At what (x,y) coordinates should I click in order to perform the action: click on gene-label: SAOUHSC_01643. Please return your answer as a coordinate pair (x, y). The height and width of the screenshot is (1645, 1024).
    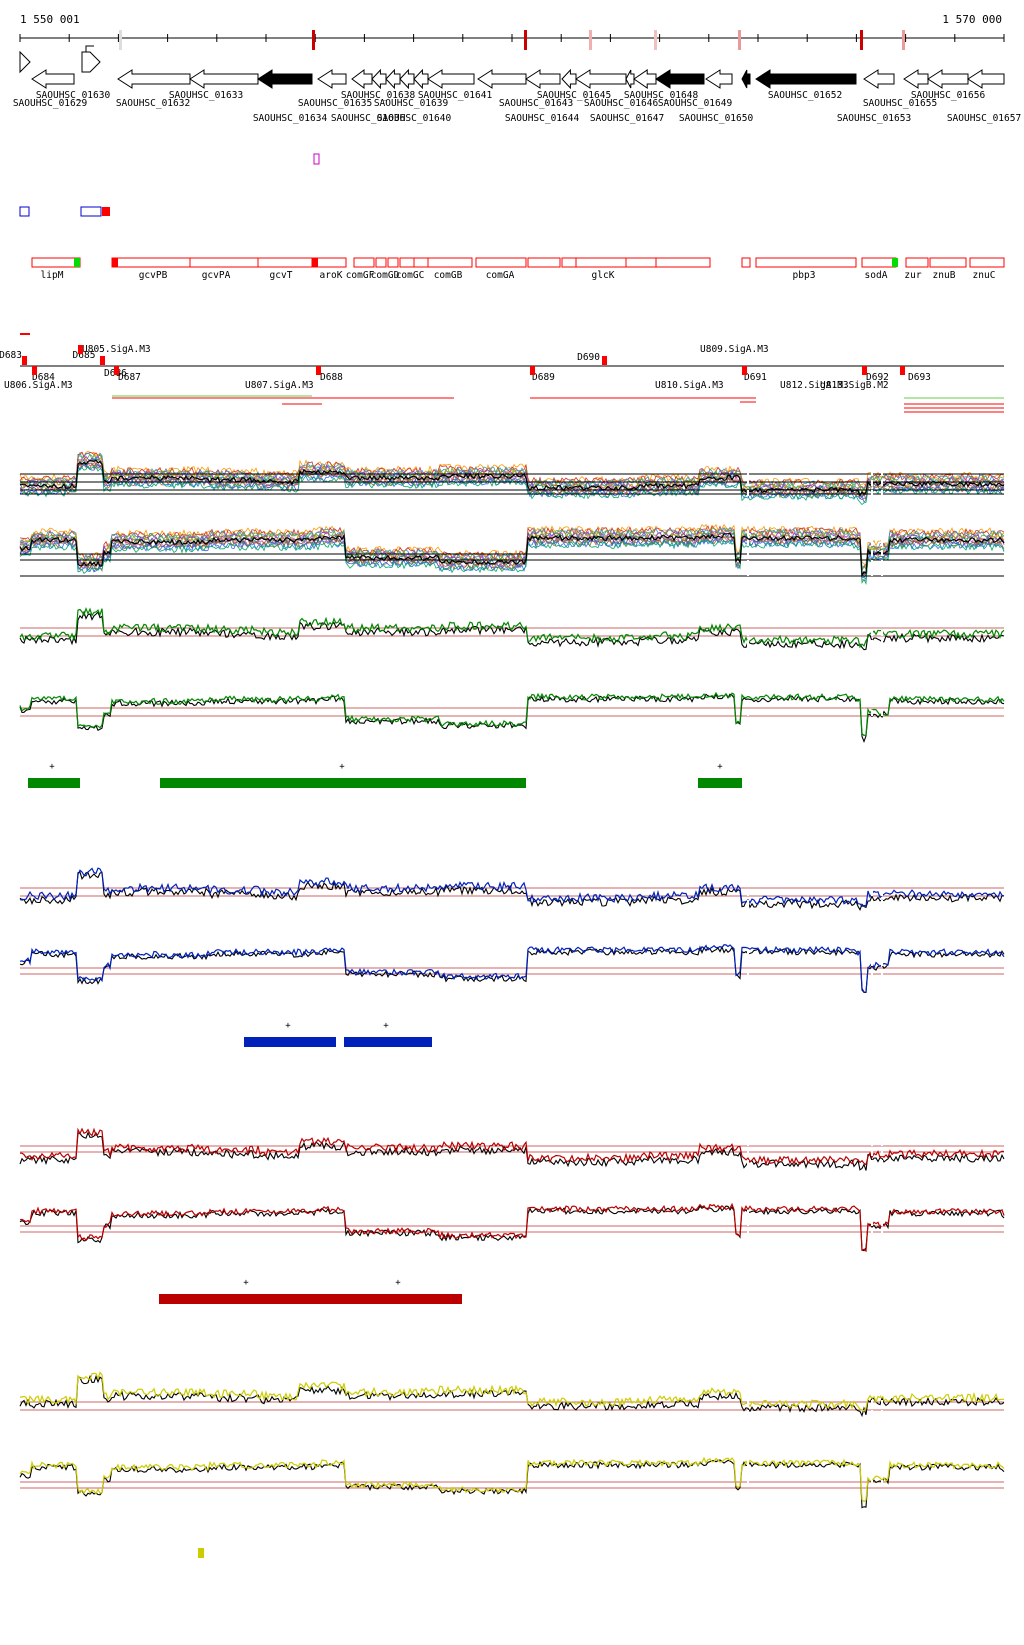
    Looking at the image, I should click on (536, 103).